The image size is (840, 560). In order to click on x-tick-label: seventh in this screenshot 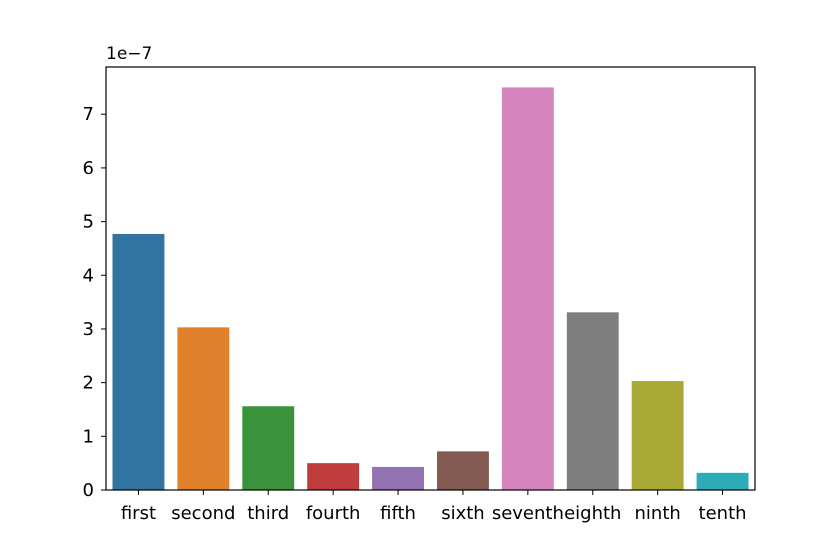, I will do `click(528, 513)`.